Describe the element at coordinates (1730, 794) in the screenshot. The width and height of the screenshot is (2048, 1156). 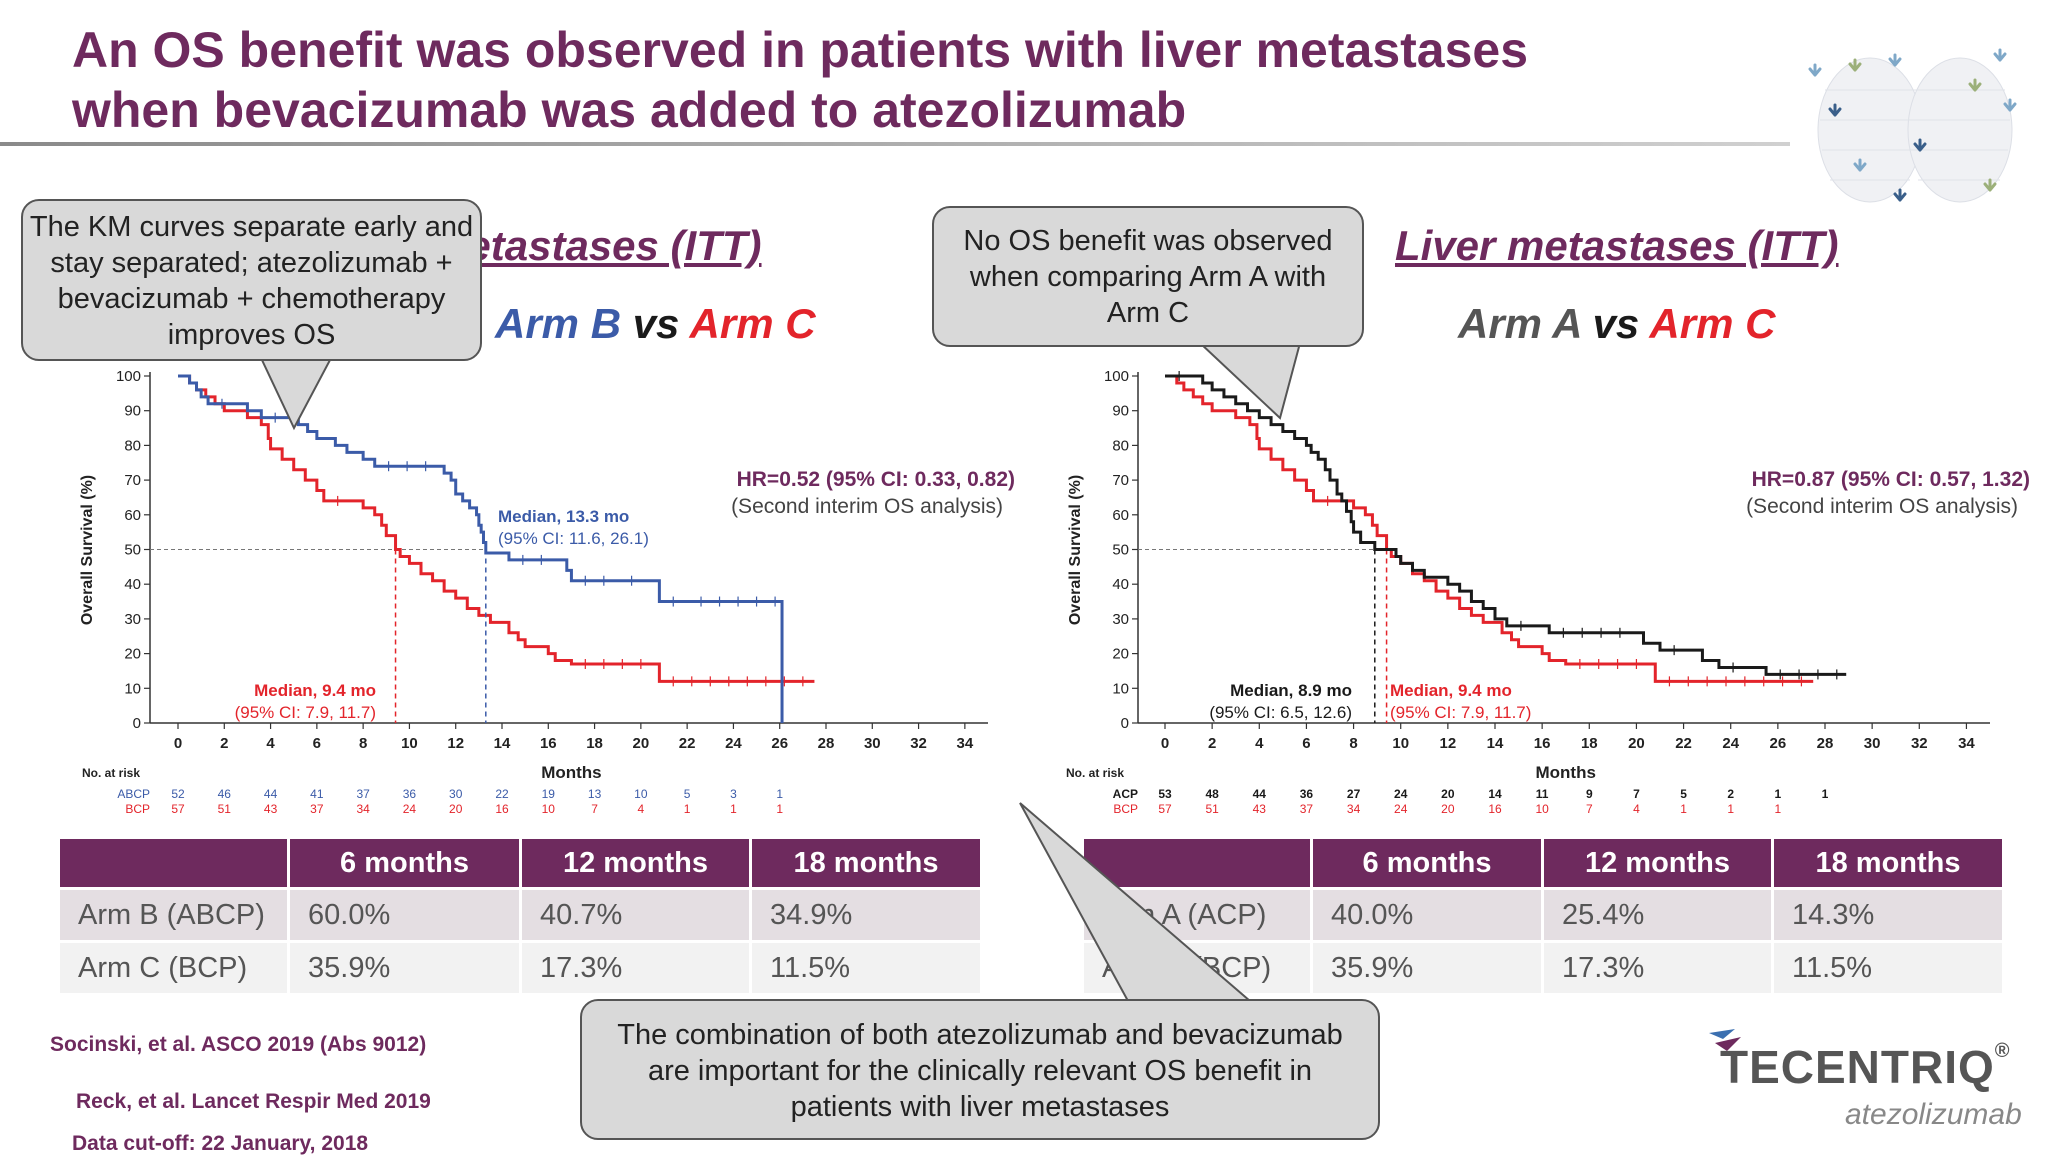
I see `at-risk-value: 2` at that location.